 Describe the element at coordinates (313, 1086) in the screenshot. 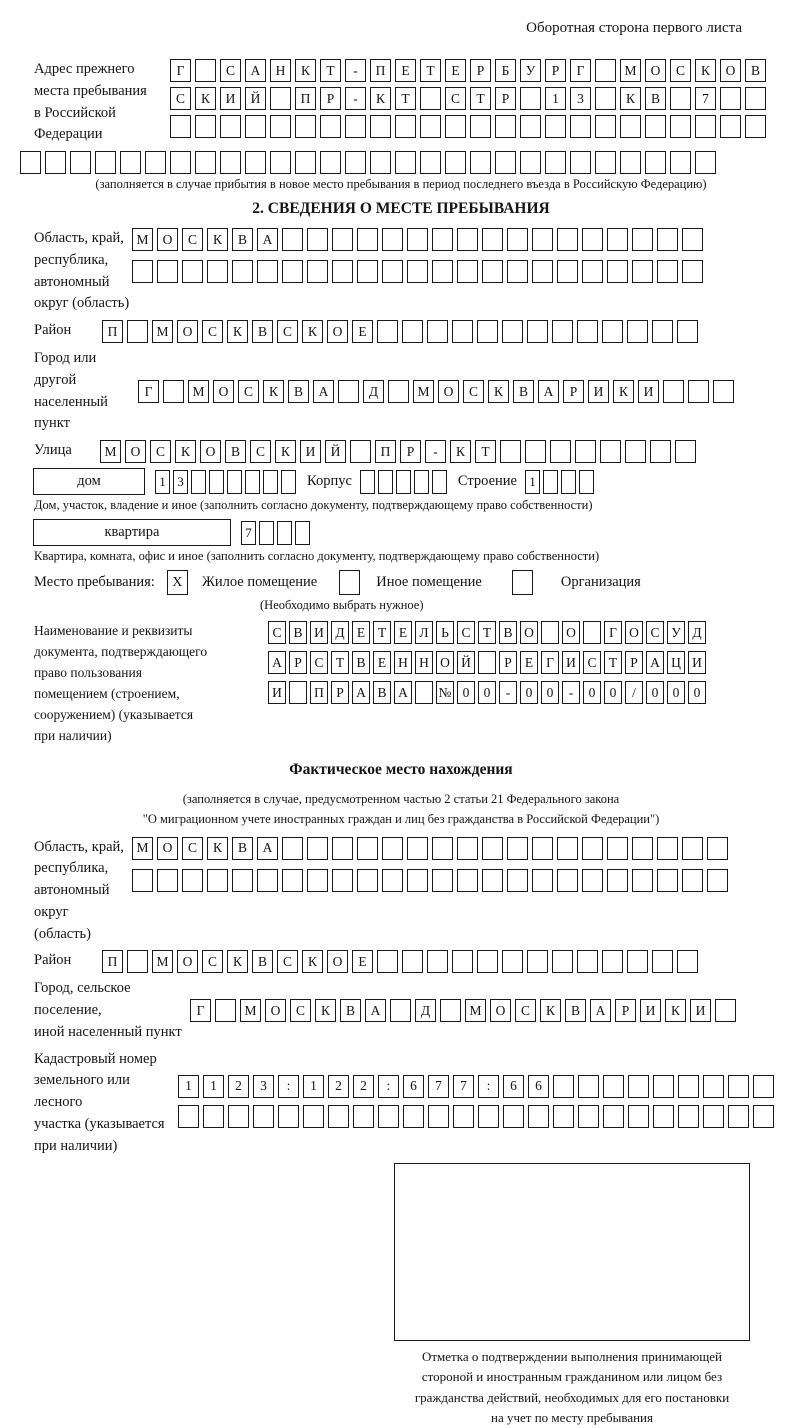

I see `char-cell: 1` at that location.